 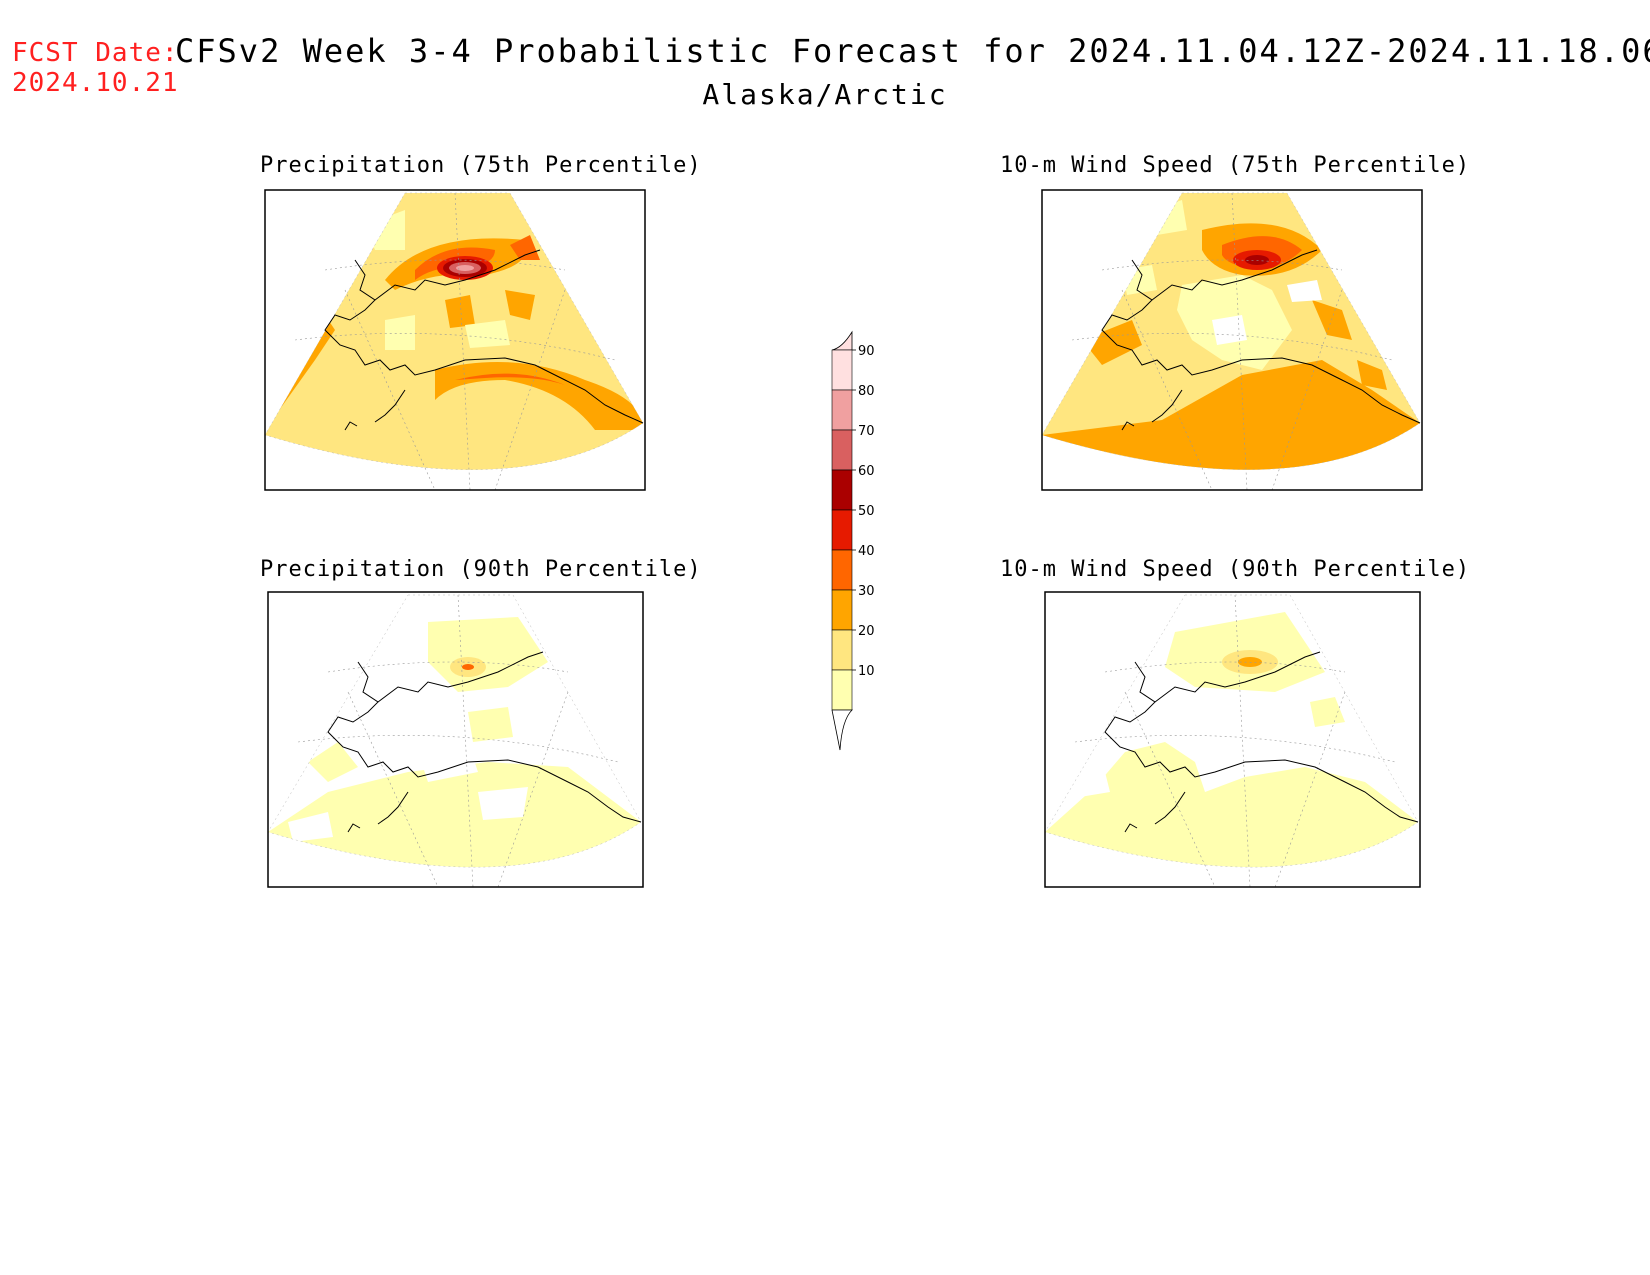 What do you see at coordinates (866, 631) in the screenshot?
I see `colorbar-label: 20` at bounding box center [866, 631].